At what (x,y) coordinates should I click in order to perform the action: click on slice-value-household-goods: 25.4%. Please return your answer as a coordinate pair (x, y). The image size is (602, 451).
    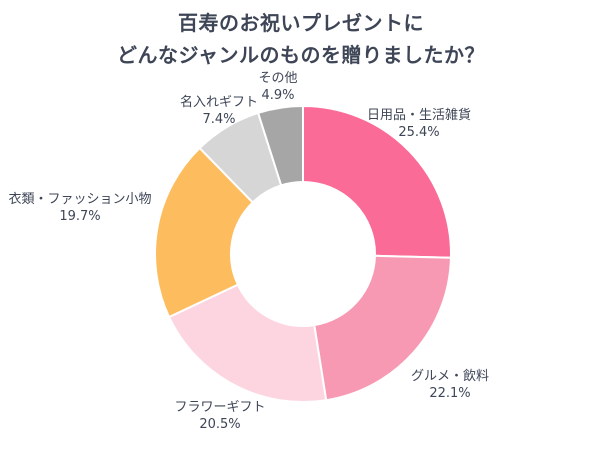
    Looking at the image, I should click on (418, 132).